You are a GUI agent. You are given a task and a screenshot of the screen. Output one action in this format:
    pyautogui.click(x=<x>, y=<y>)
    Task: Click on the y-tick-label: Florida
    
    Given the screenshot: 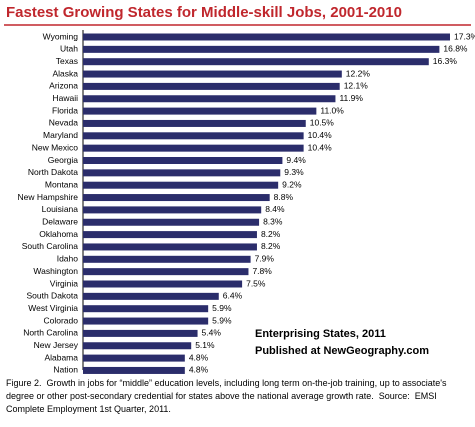 What is the action you would take?
    pyautogui.click(x=65, y=110)
    